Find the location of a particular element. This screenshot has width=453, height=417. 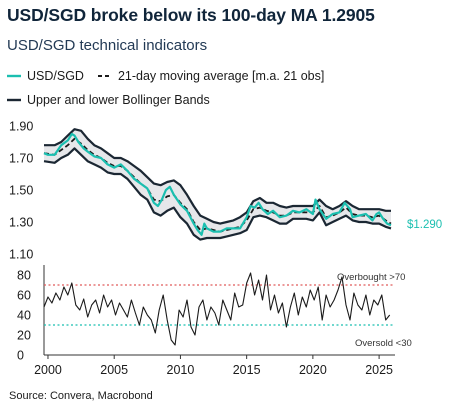

price-y-tick-3: 1.30 is located at coordinates (21, 223).